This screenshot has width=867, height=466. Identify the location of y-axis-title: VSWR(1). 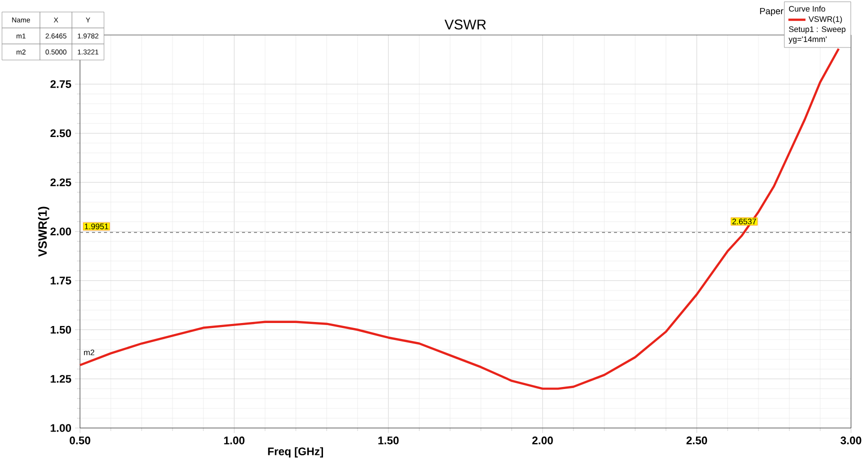
(44, 231).